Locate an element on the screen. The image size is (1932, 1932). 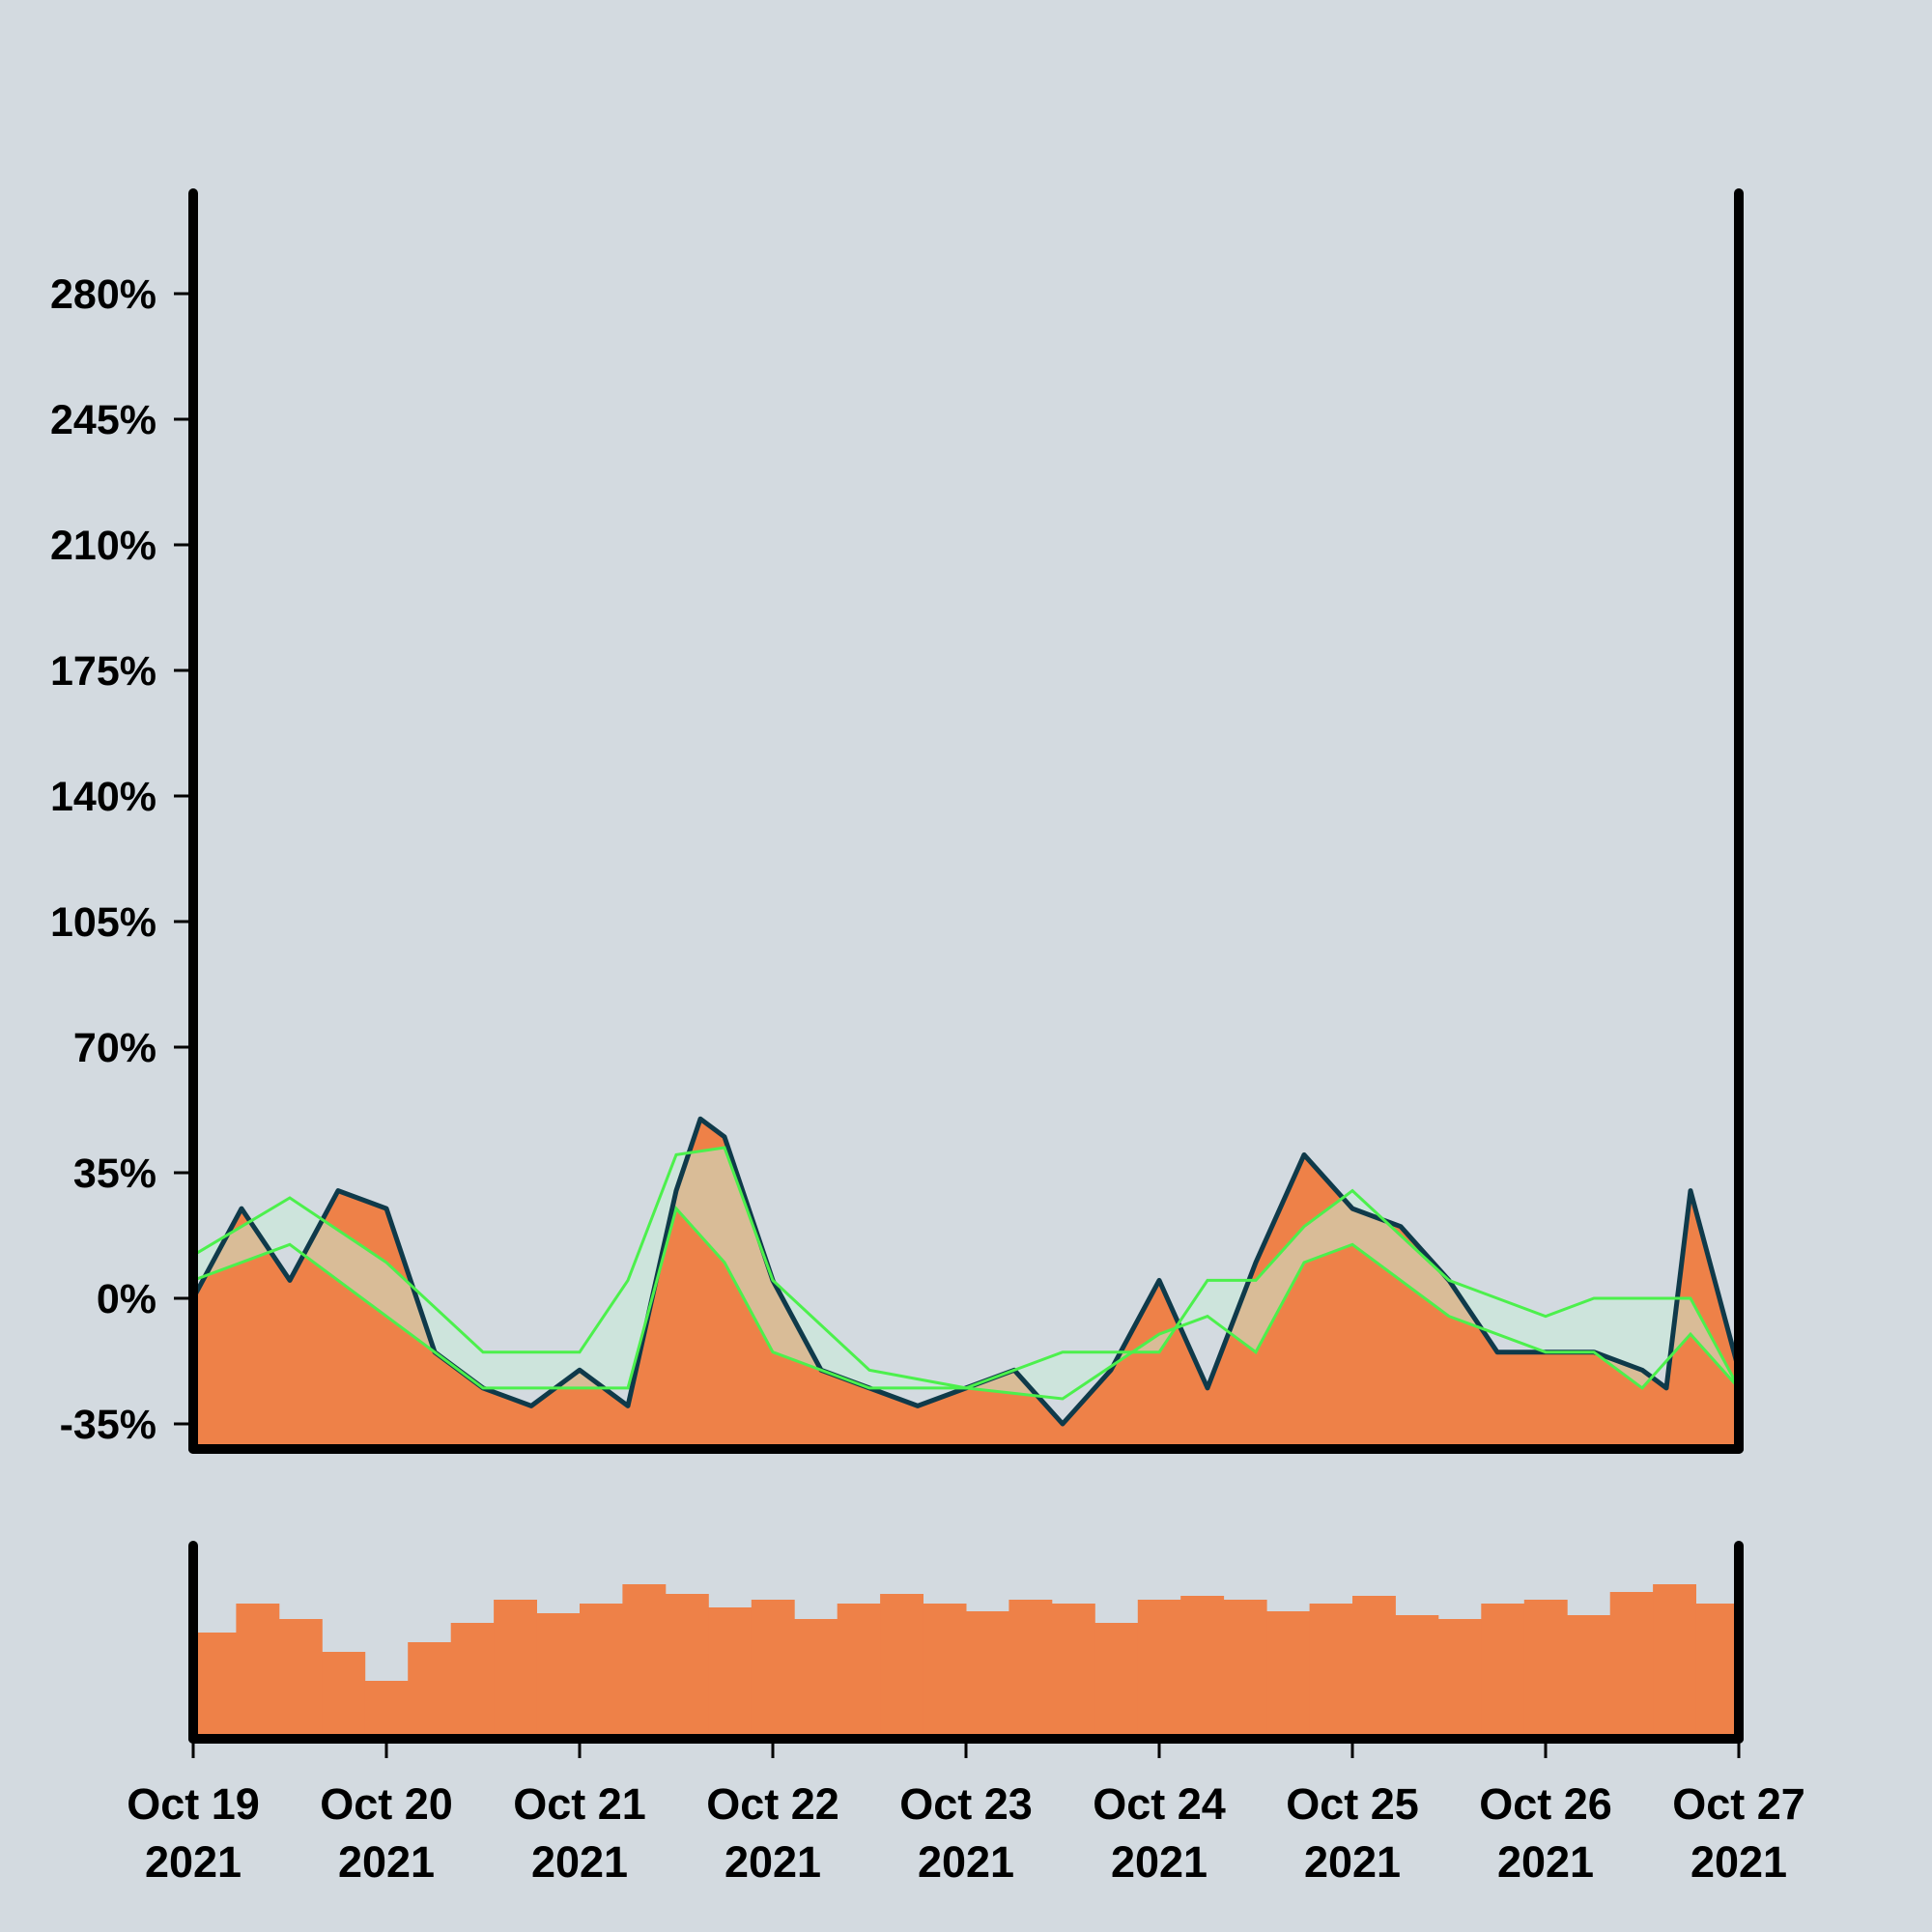
y-tick-label: 280% is located at coordinates (103, 294).